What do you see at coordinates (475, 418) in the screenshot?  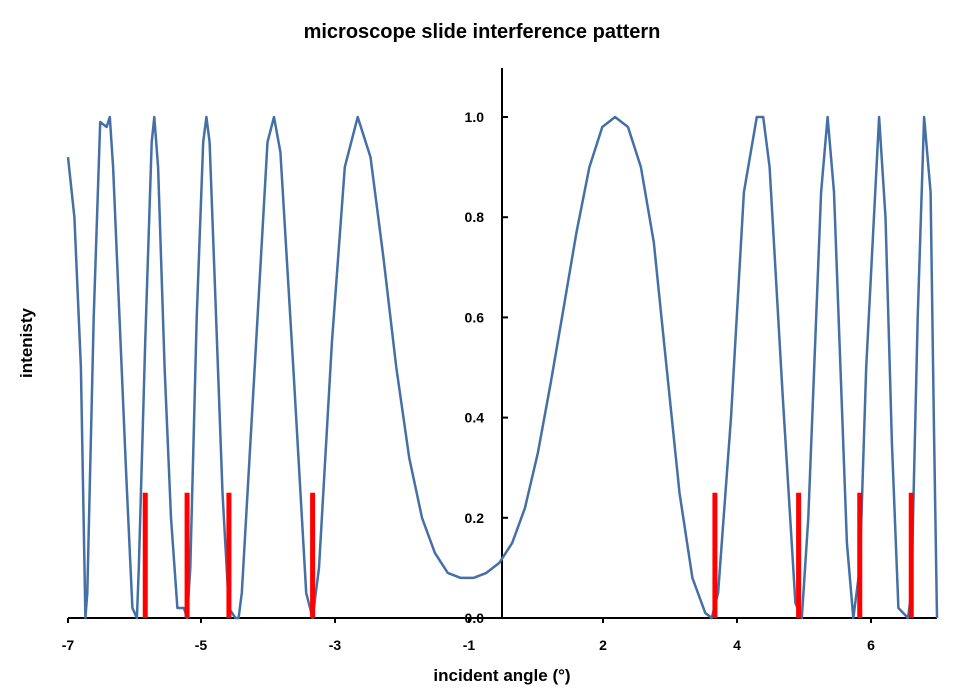 I see `y-tick-label: 0.4` at bounding box center [475, 418].